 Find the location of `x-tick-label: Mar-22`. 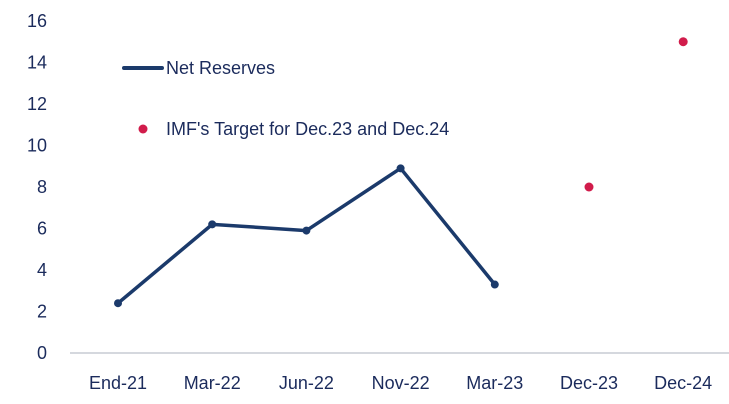

x-tick-label: Mar-22 is located at coordinates (212, 383).